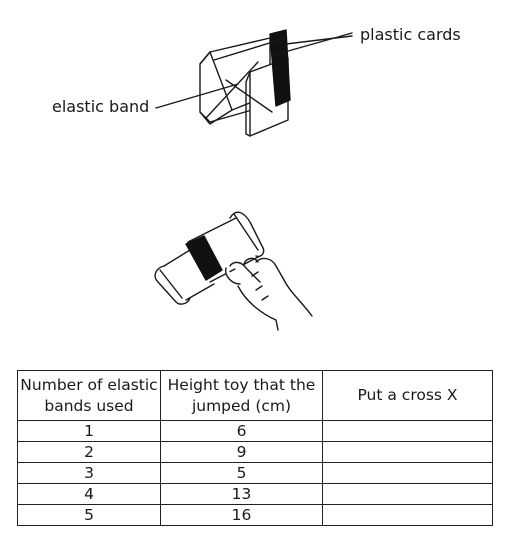 This screenshot has width=508, height=556. What do you see at coordinates (197, 96) in the screenshot?
I see `elastic-band-leader` at bounding box center [197, 96].